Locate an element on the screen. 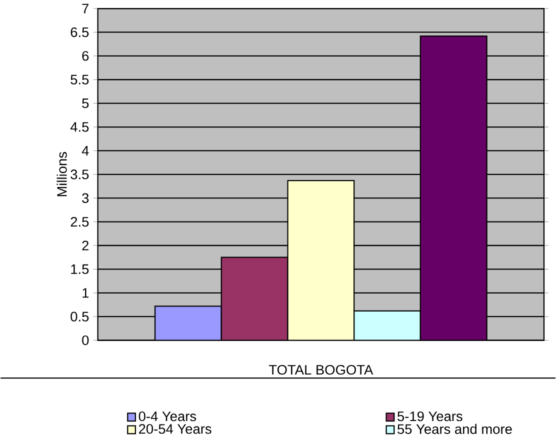 The width and height of the screenshot is (556, 440). y-tick-label: 1 is located at coordinates (85, 293).